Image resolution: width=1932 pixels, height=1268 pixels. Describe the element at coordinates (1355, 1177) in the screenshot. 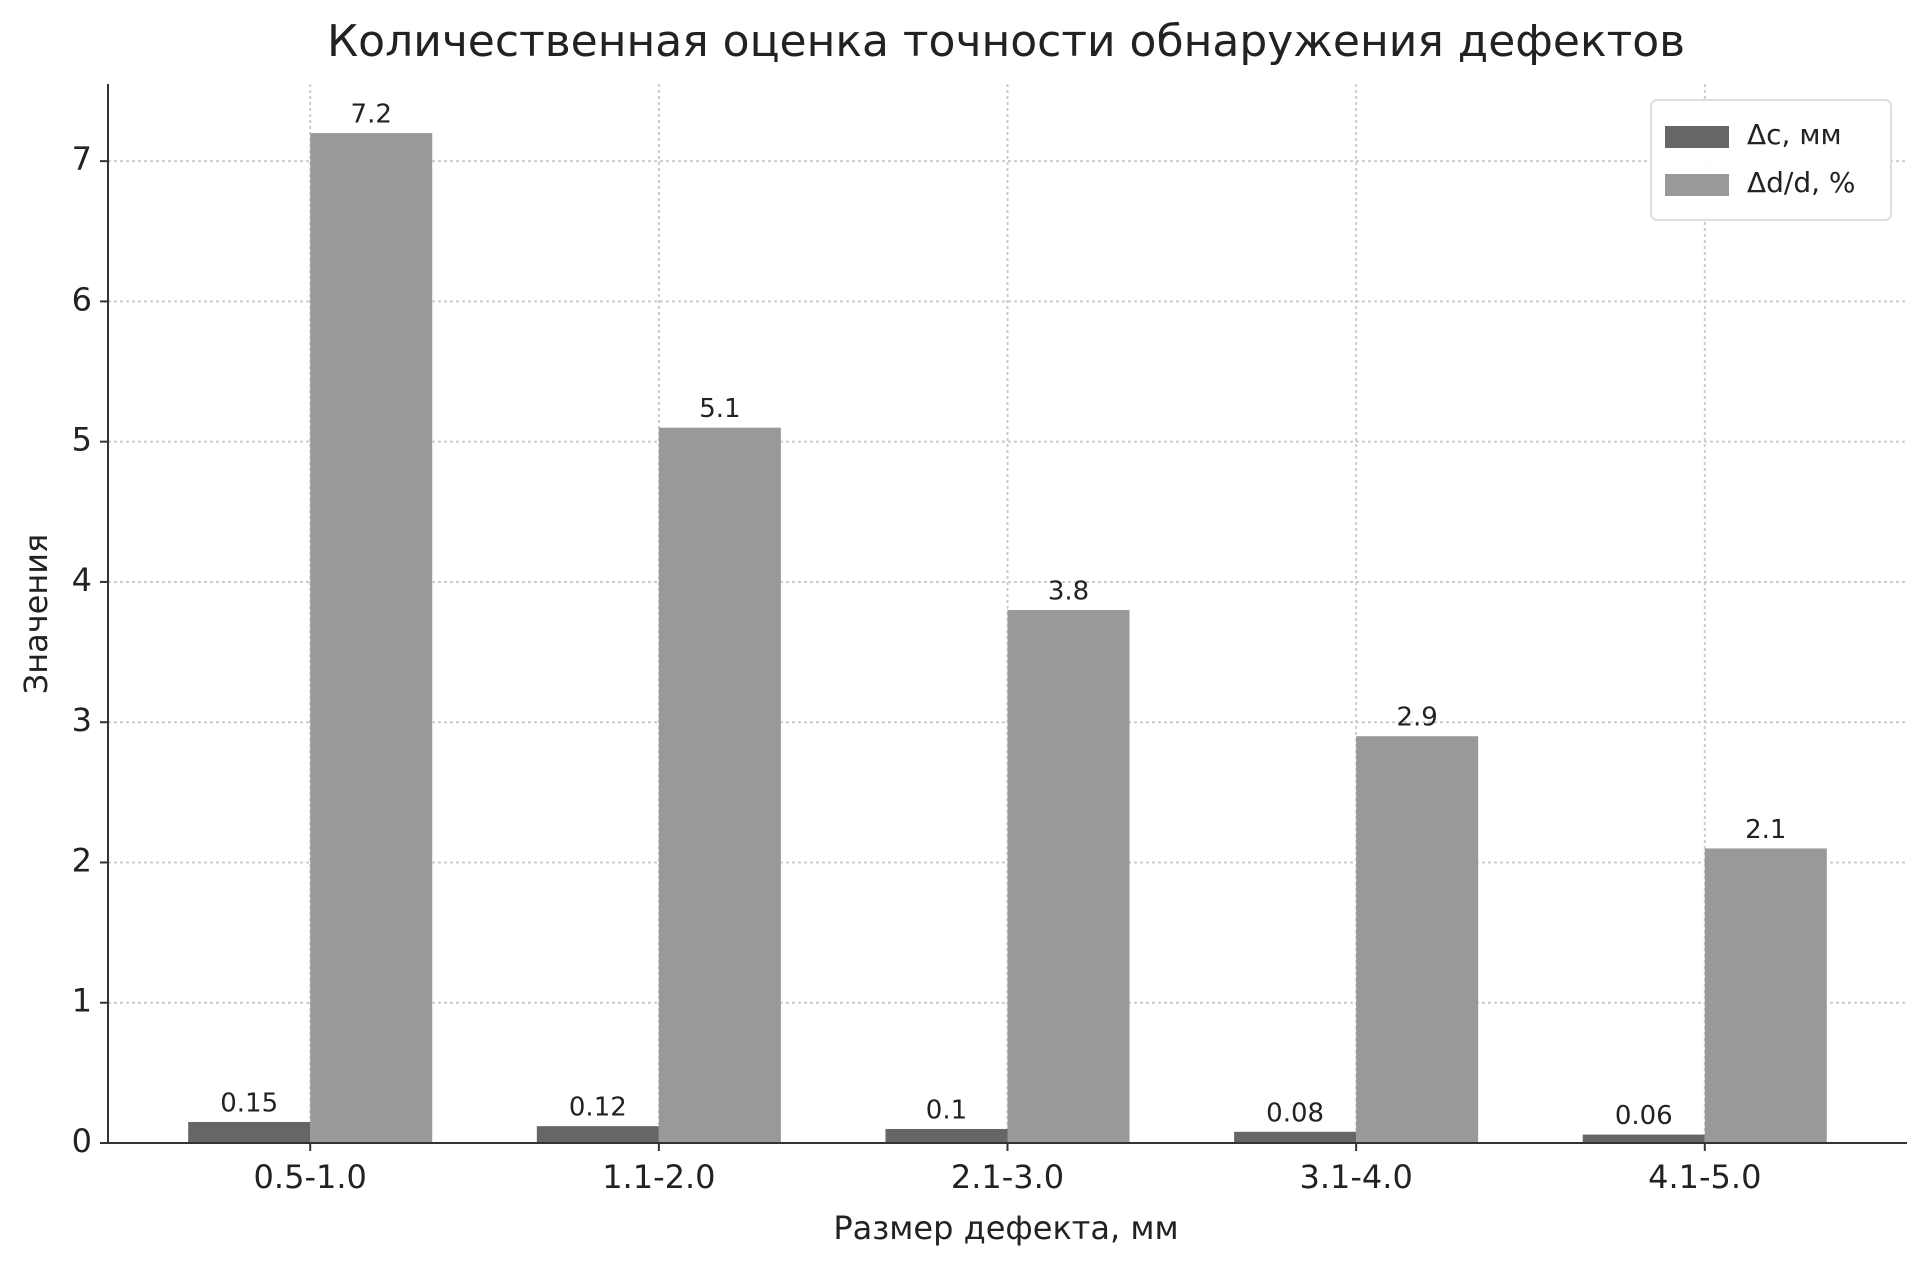

I see `x-tick-label: 3.1-4.0` at that location.